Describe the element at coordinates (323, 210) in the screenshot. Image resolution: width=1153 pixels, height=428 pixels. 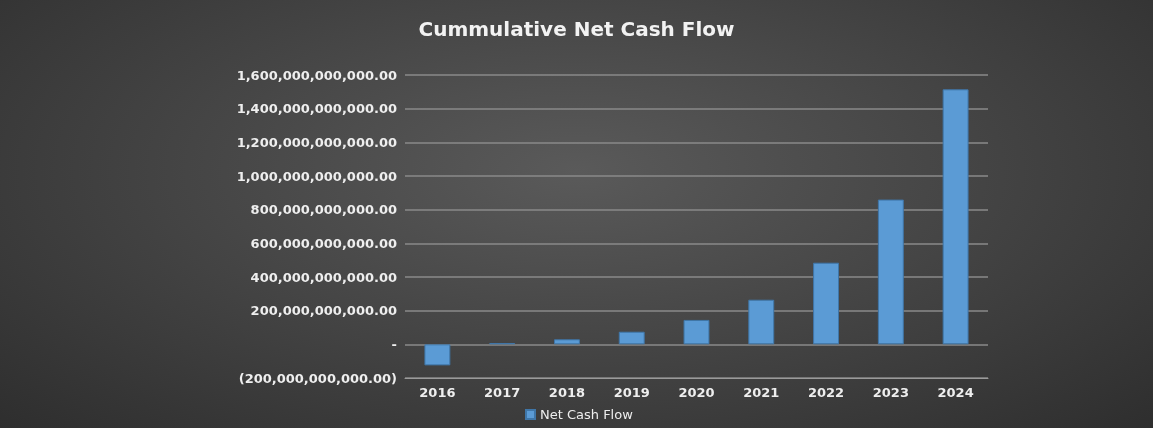
I see `y-tick-label: 800,000,000,000.00` at that location.